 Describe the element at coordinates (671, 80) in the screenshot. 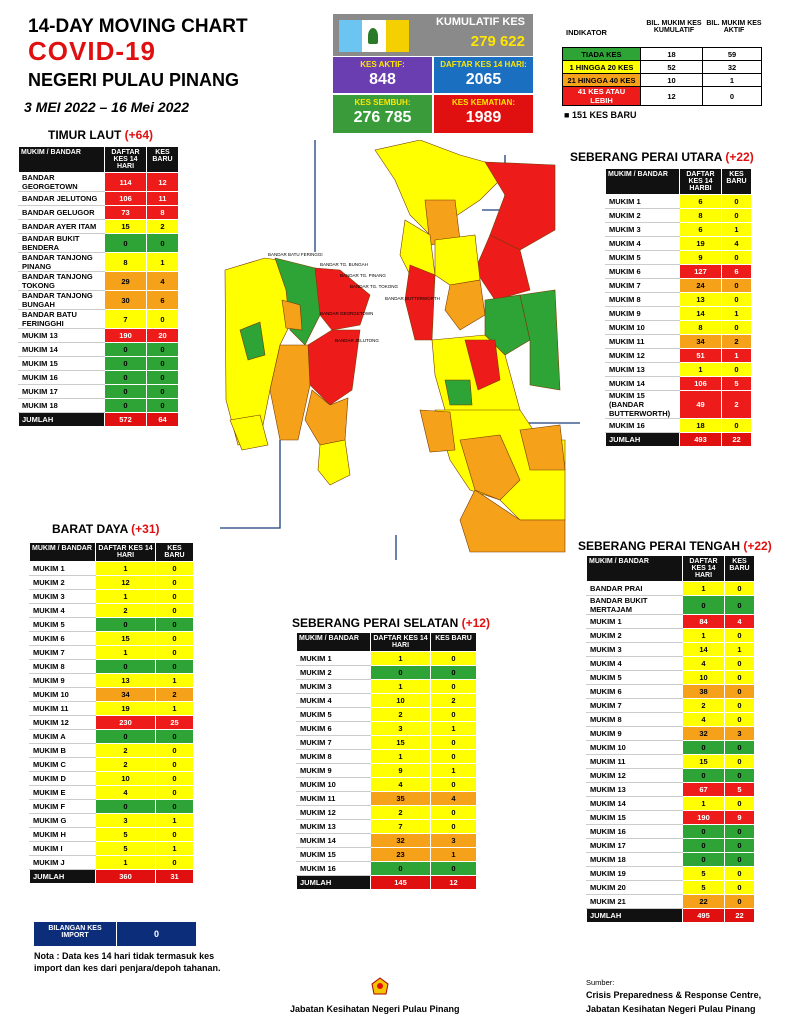

I see `indicator-cumulative: 10` at that location.